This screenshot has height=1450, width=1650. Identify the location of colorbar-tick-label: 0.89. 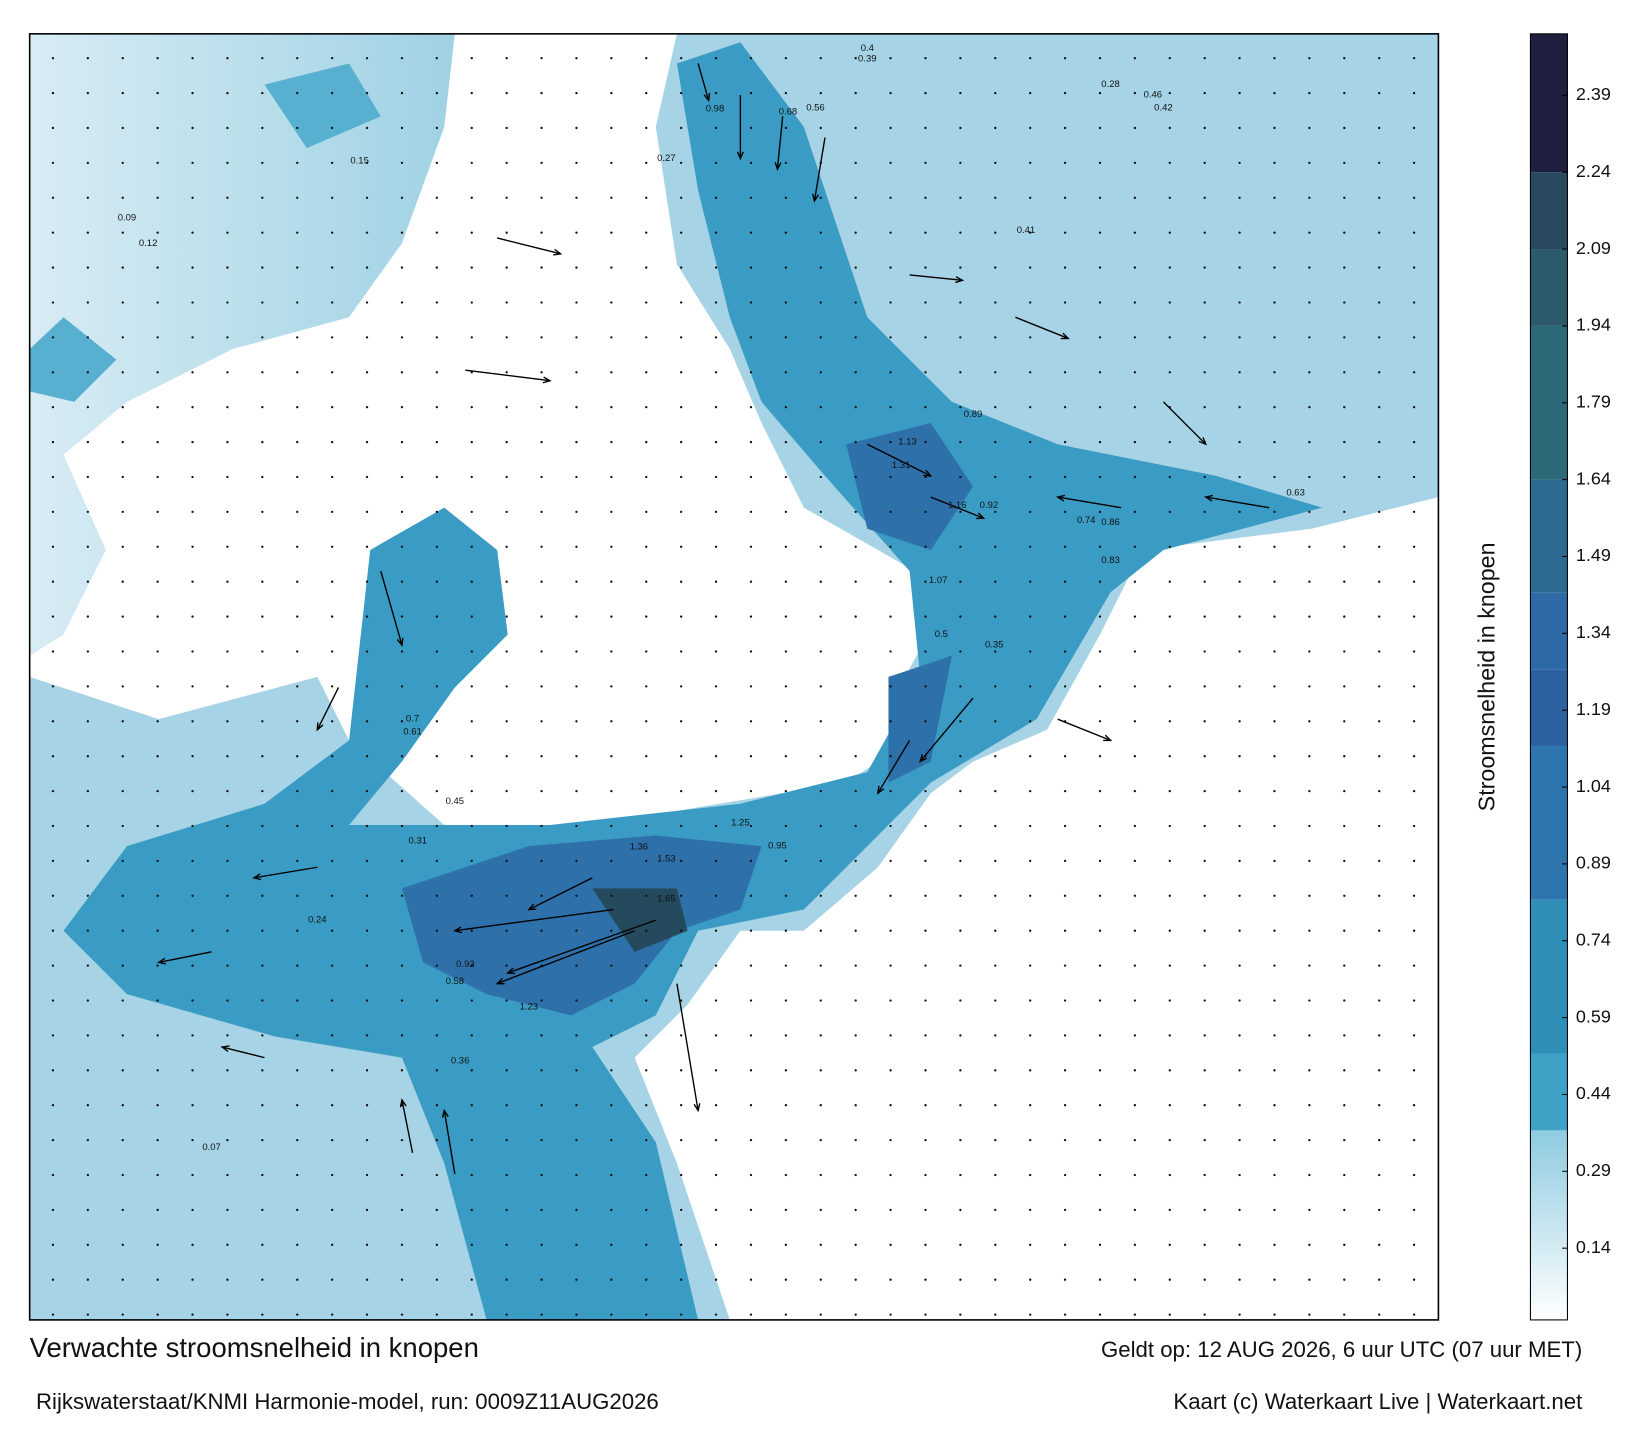
(1593, 863).